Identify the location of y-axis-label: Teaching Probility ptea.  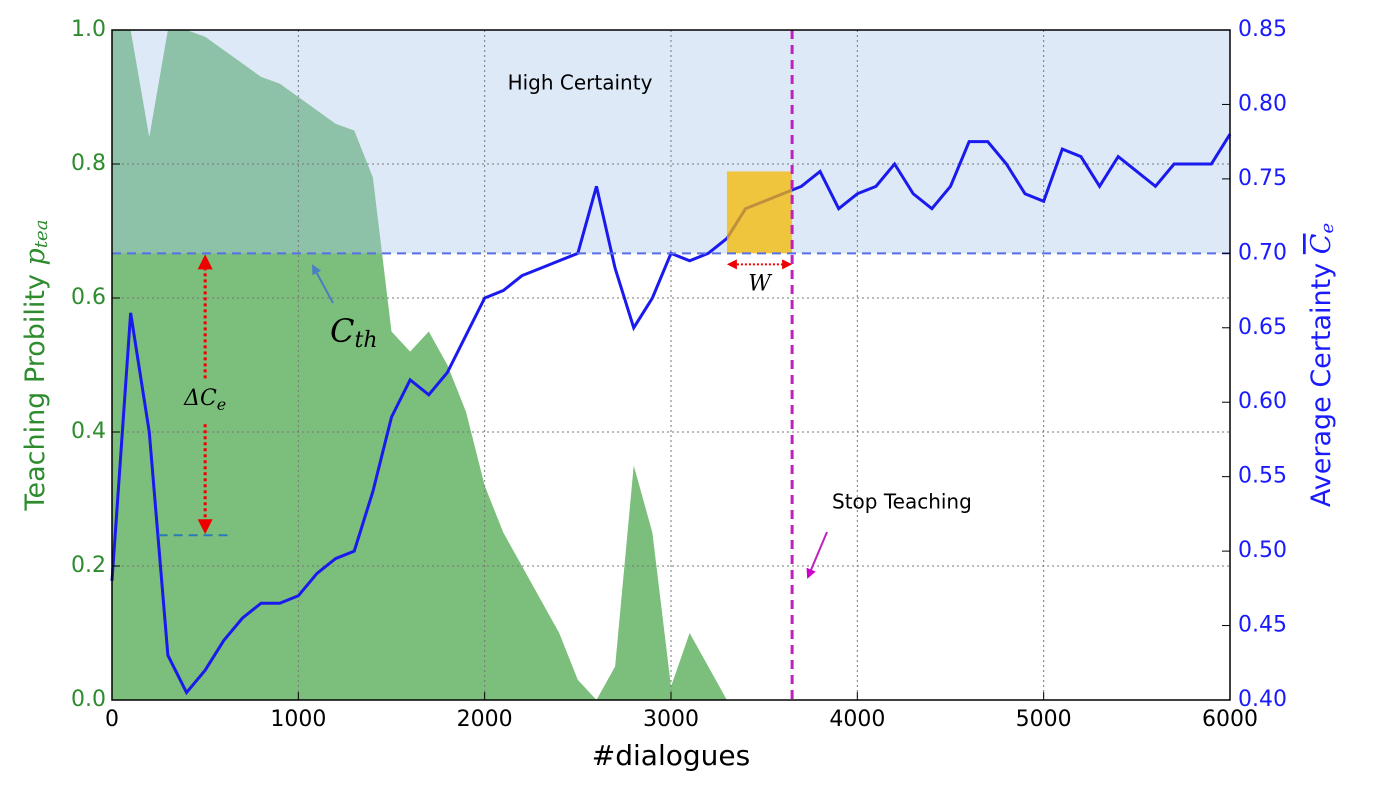
(36, 366).